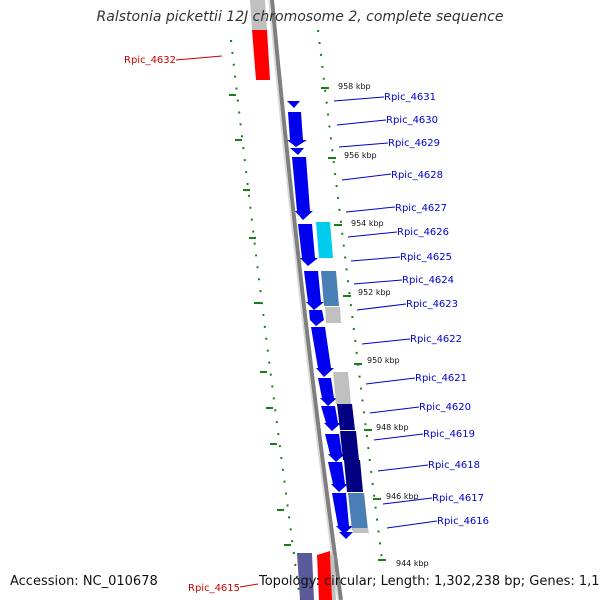 The image size is (600, 600). What do you see at coordinates (333, 577) in the screenshot?
I see `gene-rpic-4615-c` at bounding box center [333, 577].